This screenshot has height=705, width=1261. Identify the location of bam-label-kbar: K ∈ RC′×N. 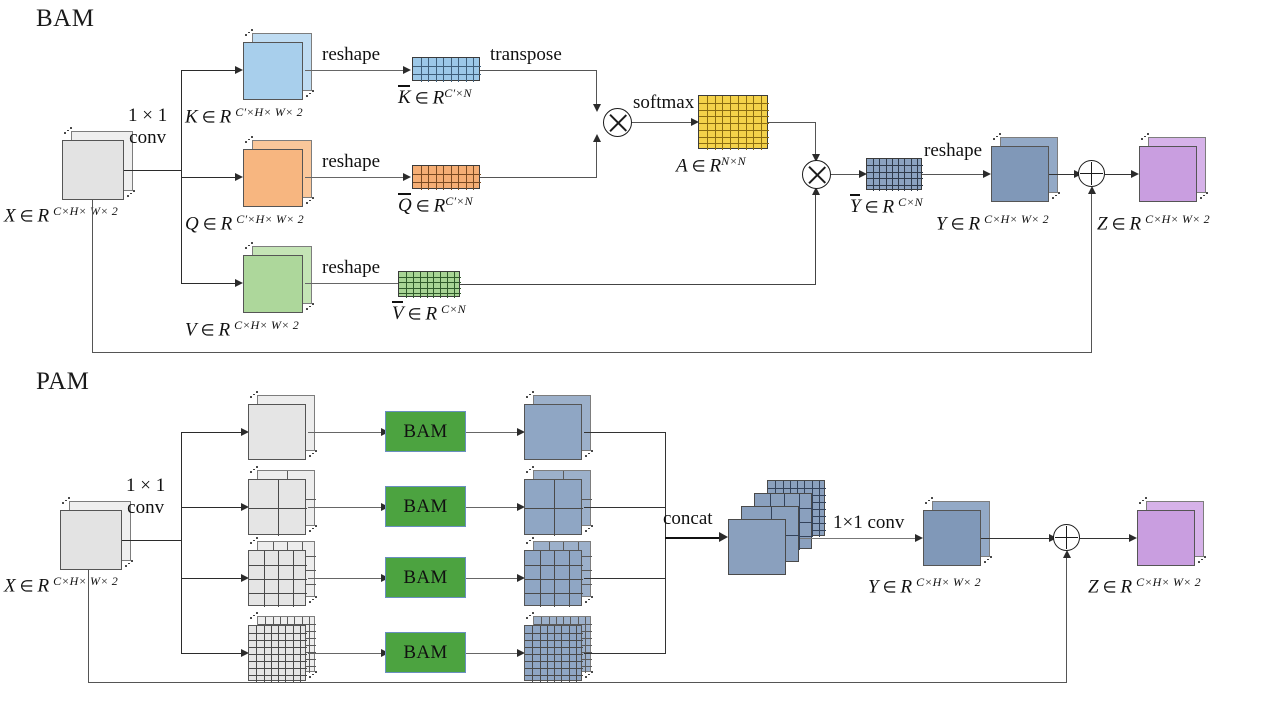
(435, 97).